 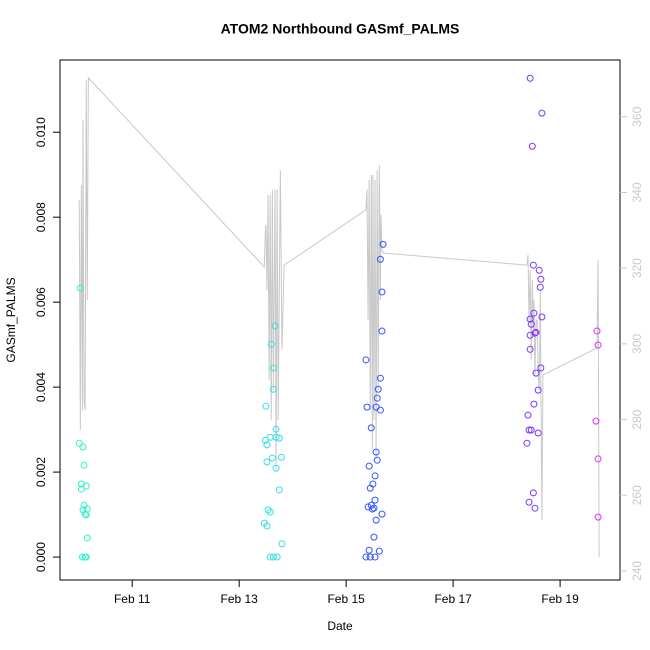 What do you see at coordinates (41, 387) in the screenshot?
I see `y-tick-label: 0.004` at bounding box center [41, 387].